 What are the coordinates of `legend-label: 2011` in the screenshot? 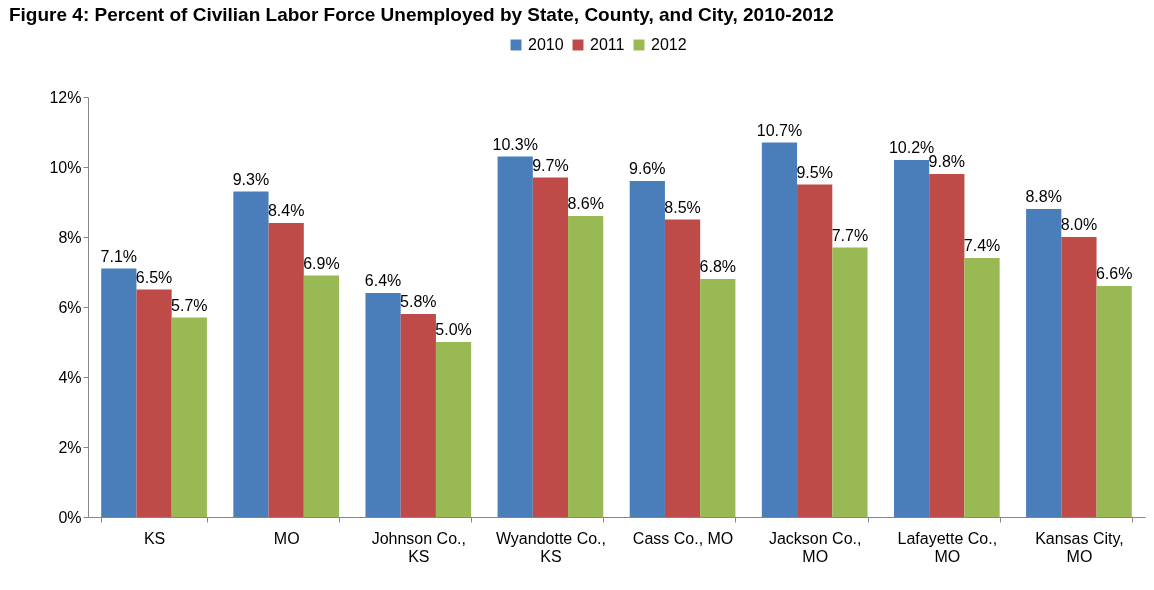 It's located at (607, 44).